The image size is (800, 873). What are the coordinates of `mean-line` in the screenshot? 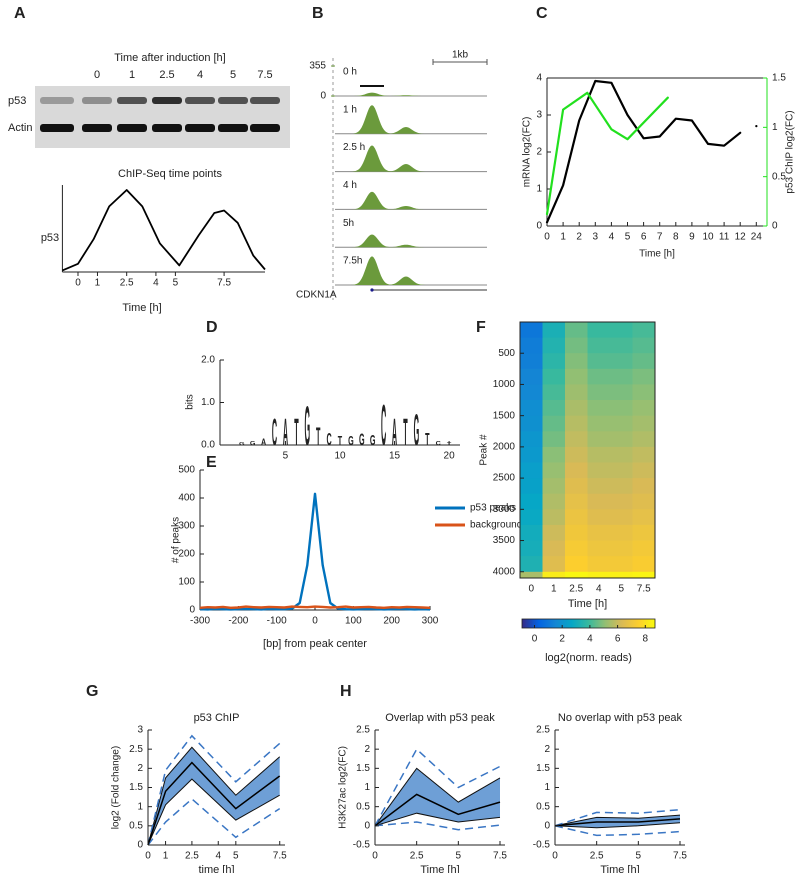 It's located at (437, 810).